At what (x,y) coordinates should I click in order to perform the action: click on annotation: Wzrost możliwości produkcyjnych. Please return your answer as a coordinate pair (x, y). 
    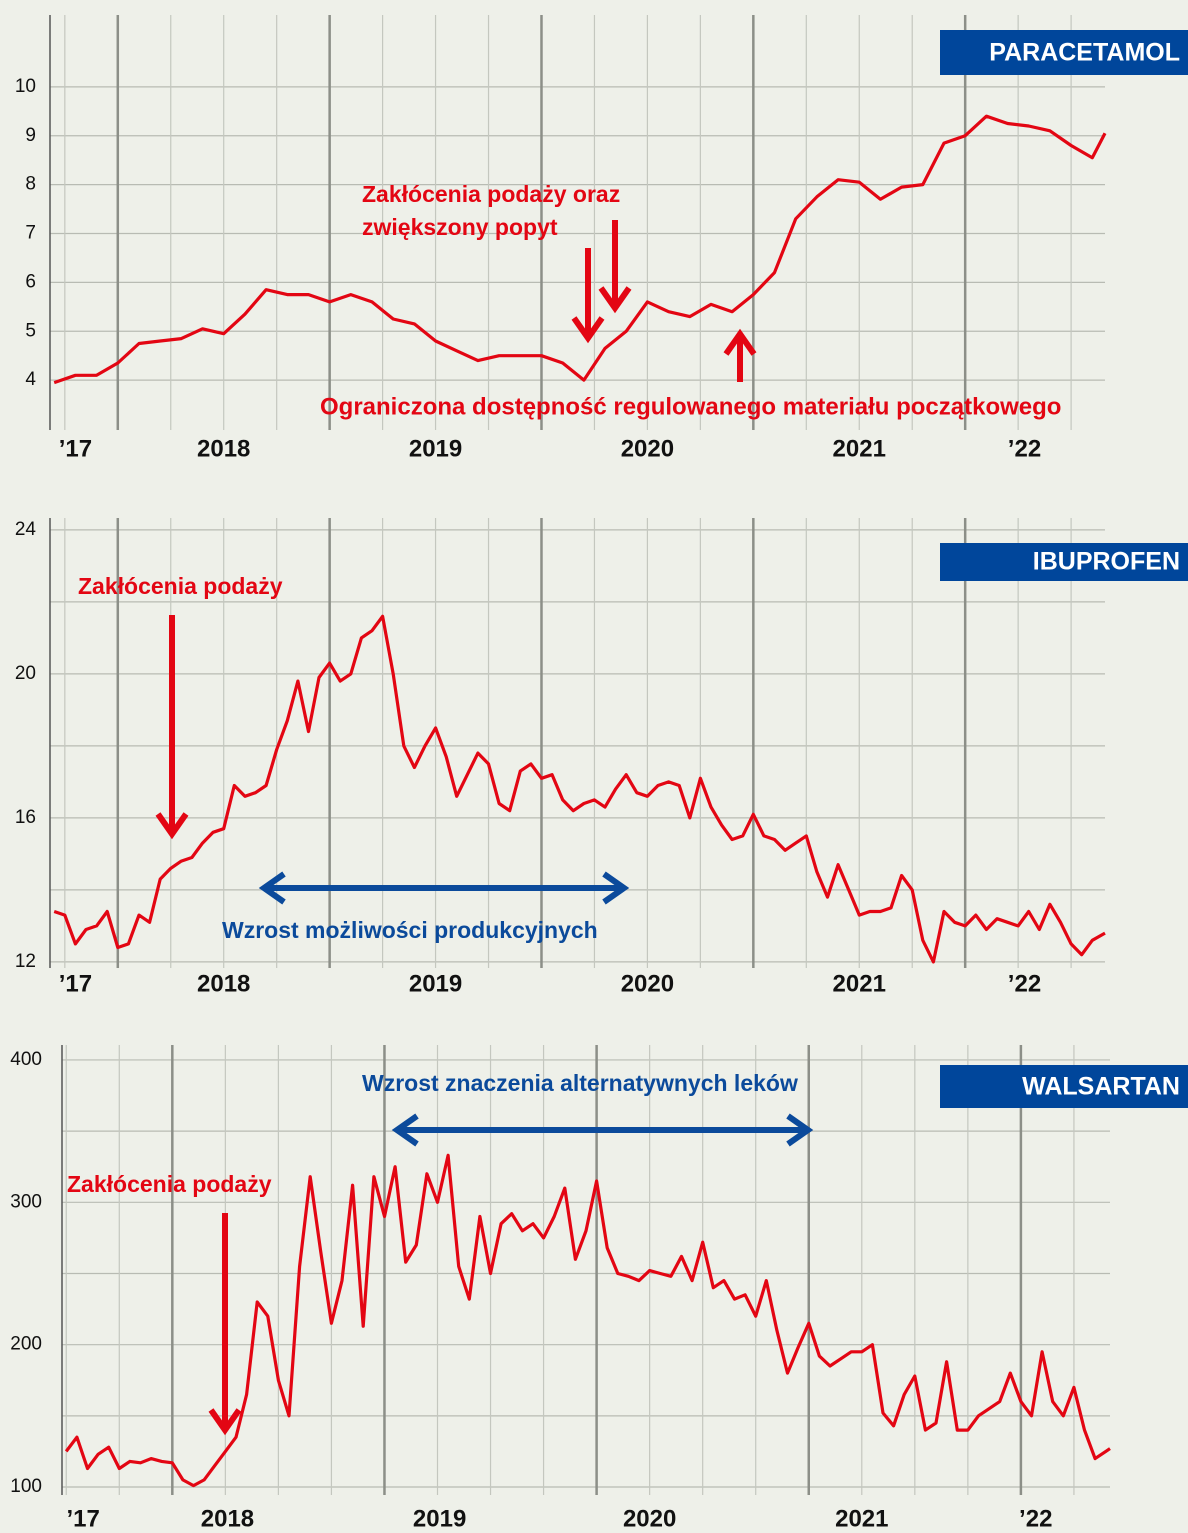
    Looking at the image, I should click on (410, 930).